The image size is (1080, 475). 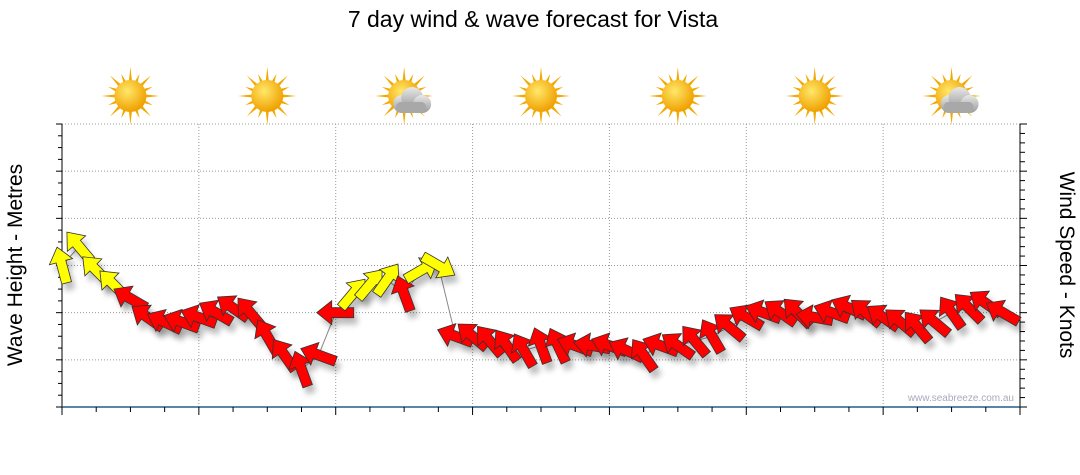 I want to click on y2-axis-title: Wind Speed - Knots, so click(x=1066, y=265).